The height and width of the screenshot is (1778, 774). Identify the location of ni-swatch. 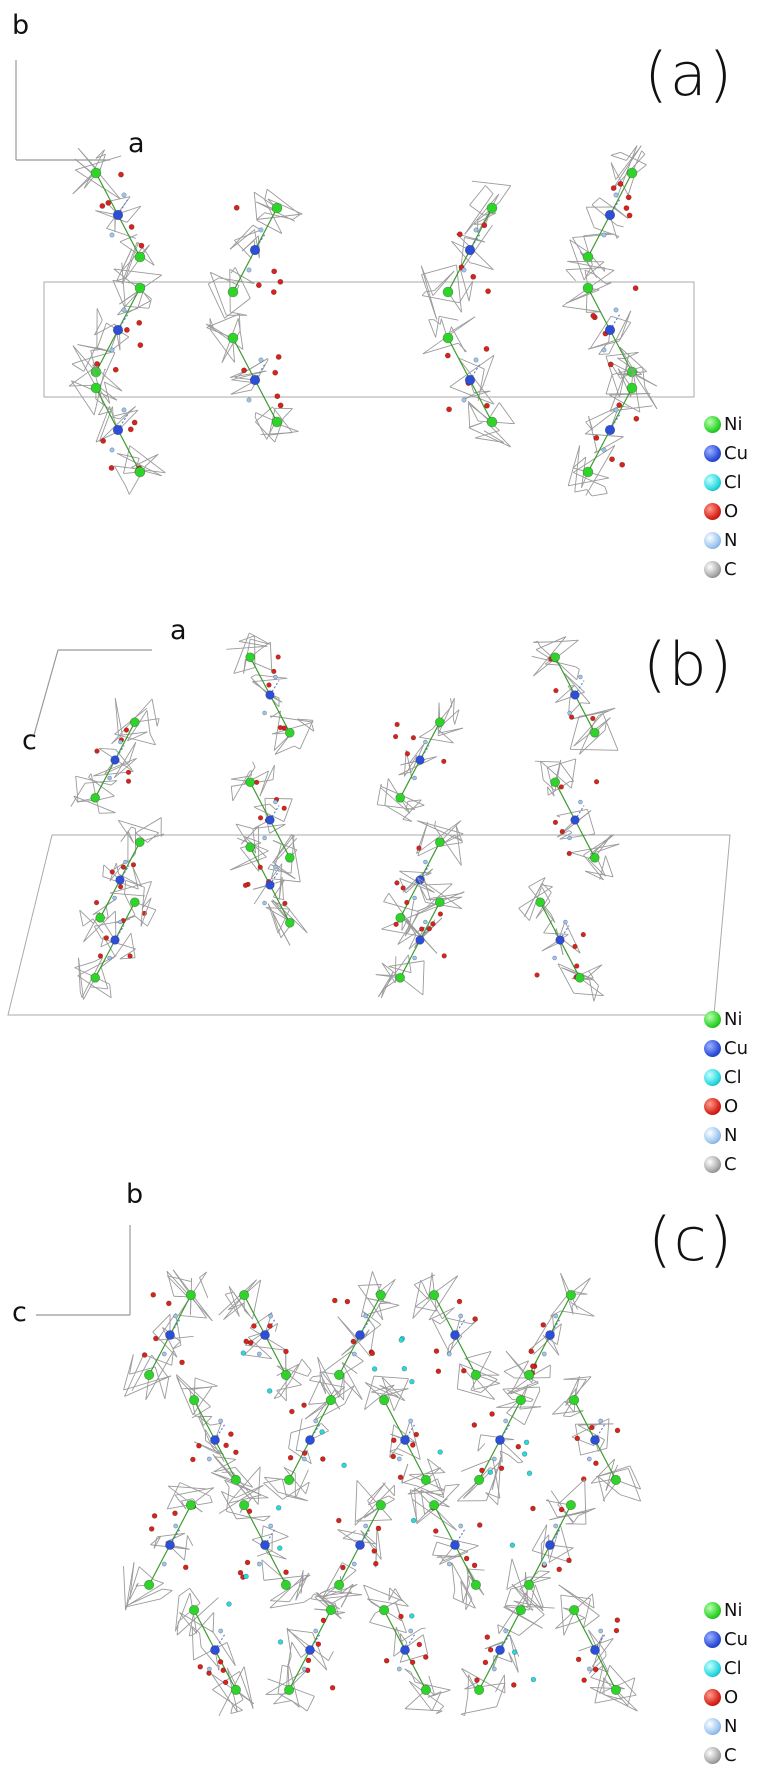
(712, 424).